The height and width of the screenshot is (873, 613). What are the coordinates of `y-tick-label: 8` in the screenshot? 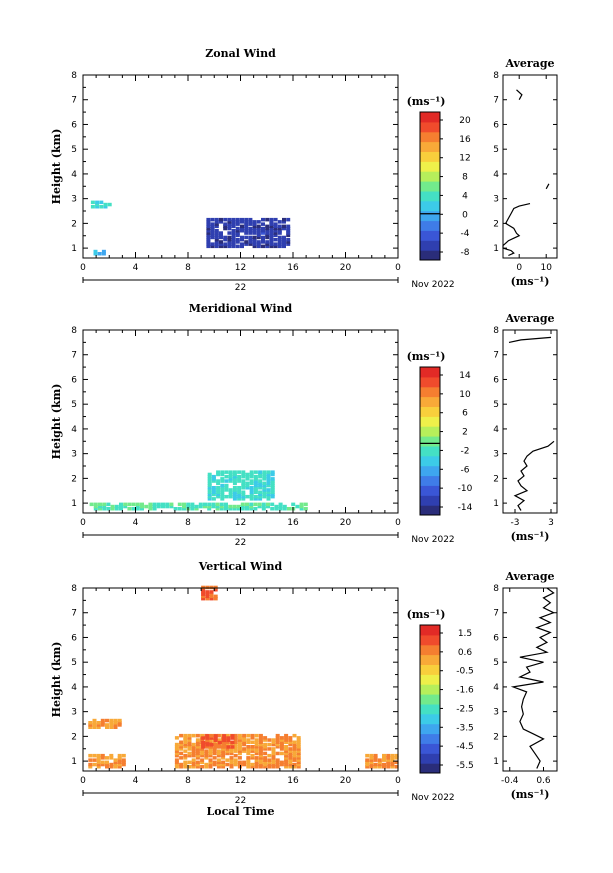 It's located at (74, 331).